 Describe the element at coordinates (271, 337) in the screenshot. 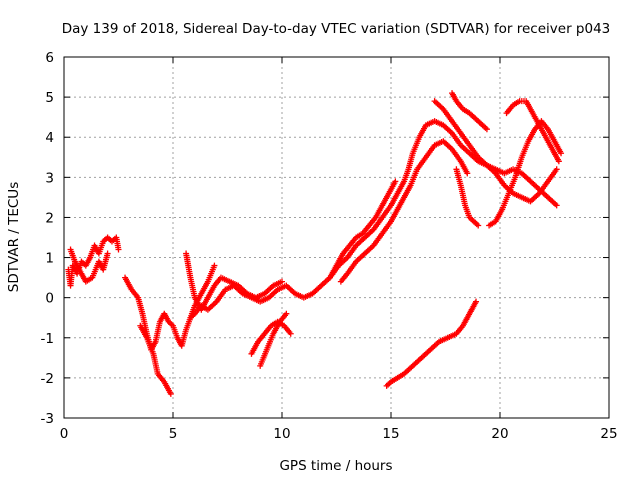

I see `series-trace-g` at that location.